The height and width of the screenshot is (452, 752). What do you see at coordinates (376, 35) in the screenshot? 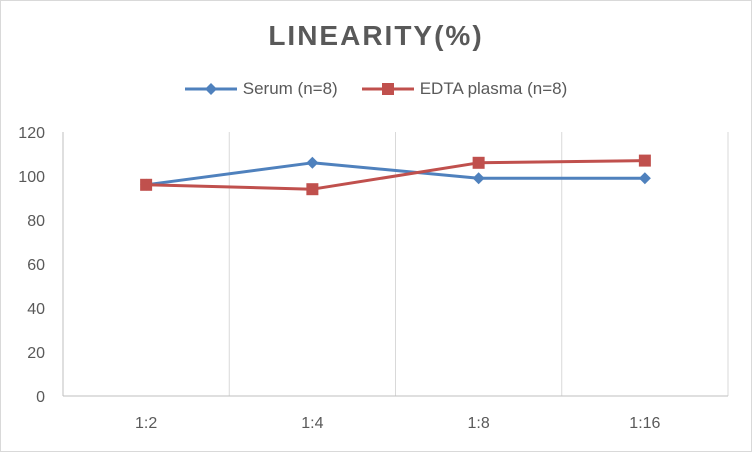
I see `chart-title: LINEARITY(%)` at bounding box center [376, 35].